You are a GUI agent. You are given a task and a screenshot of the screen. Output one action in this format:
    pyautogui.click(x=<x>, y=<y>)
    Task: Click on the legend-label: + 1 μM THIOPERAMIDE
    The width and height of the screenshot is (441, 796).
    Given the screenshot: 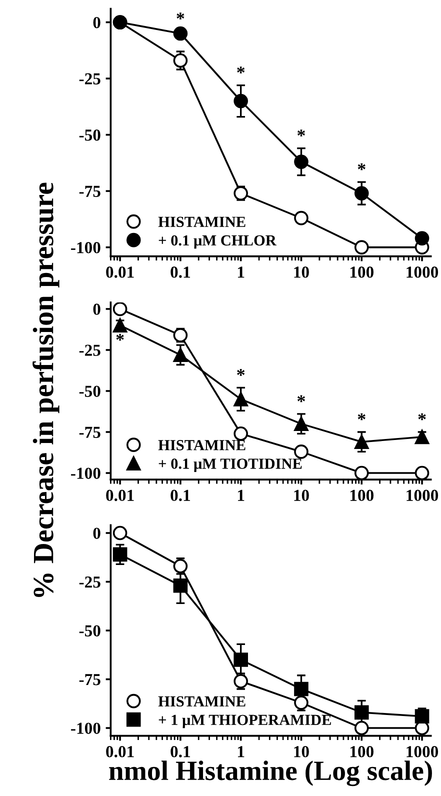 What is the action you would take?
    pyautogui.click(x=244, y=721)
    